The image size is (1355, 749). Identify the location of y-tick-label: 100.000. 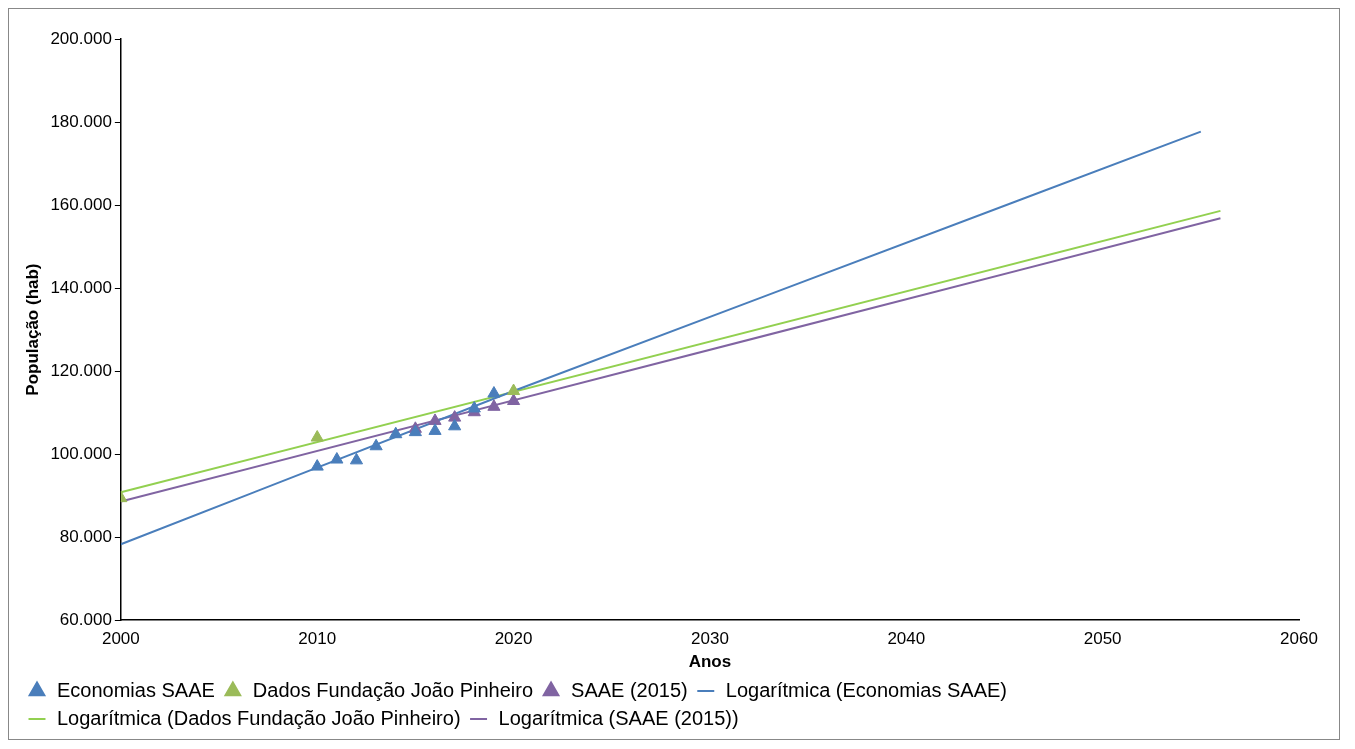
(81, 453).